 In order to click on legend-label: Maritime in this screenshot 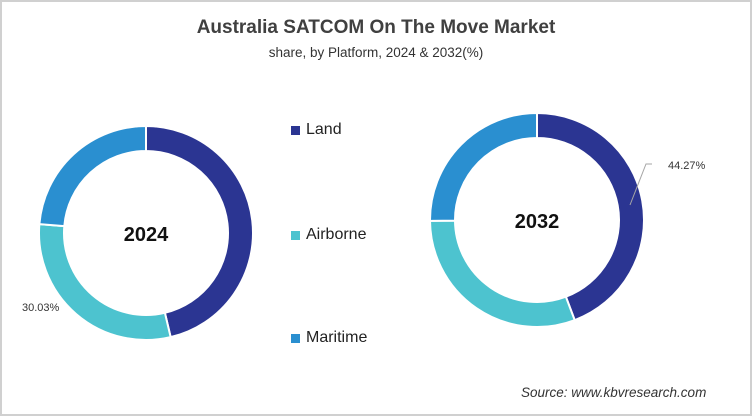, I will do `click(337, 337)`.